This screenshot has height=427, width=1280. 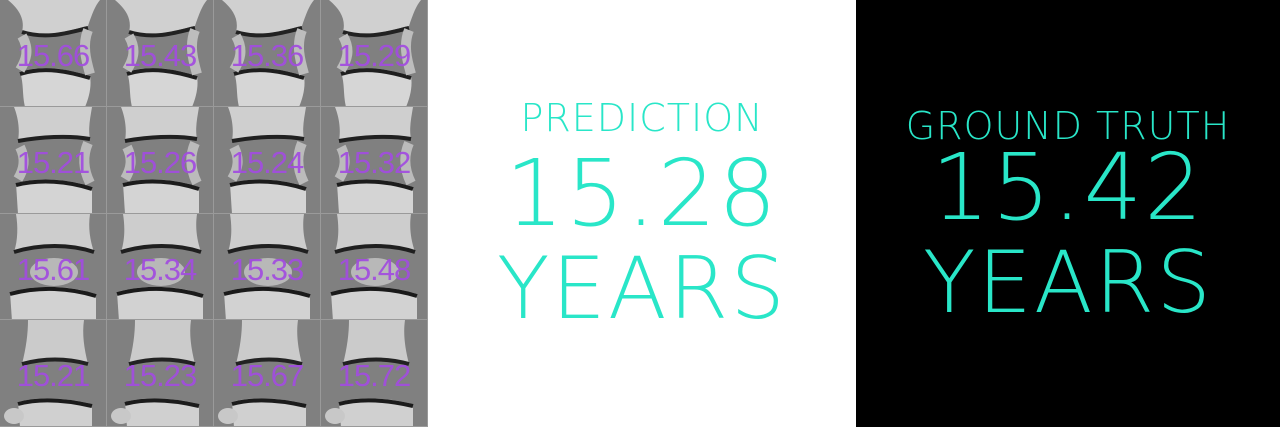 I want to click on xray-tile: 15.34, so click(x=160, y=267).